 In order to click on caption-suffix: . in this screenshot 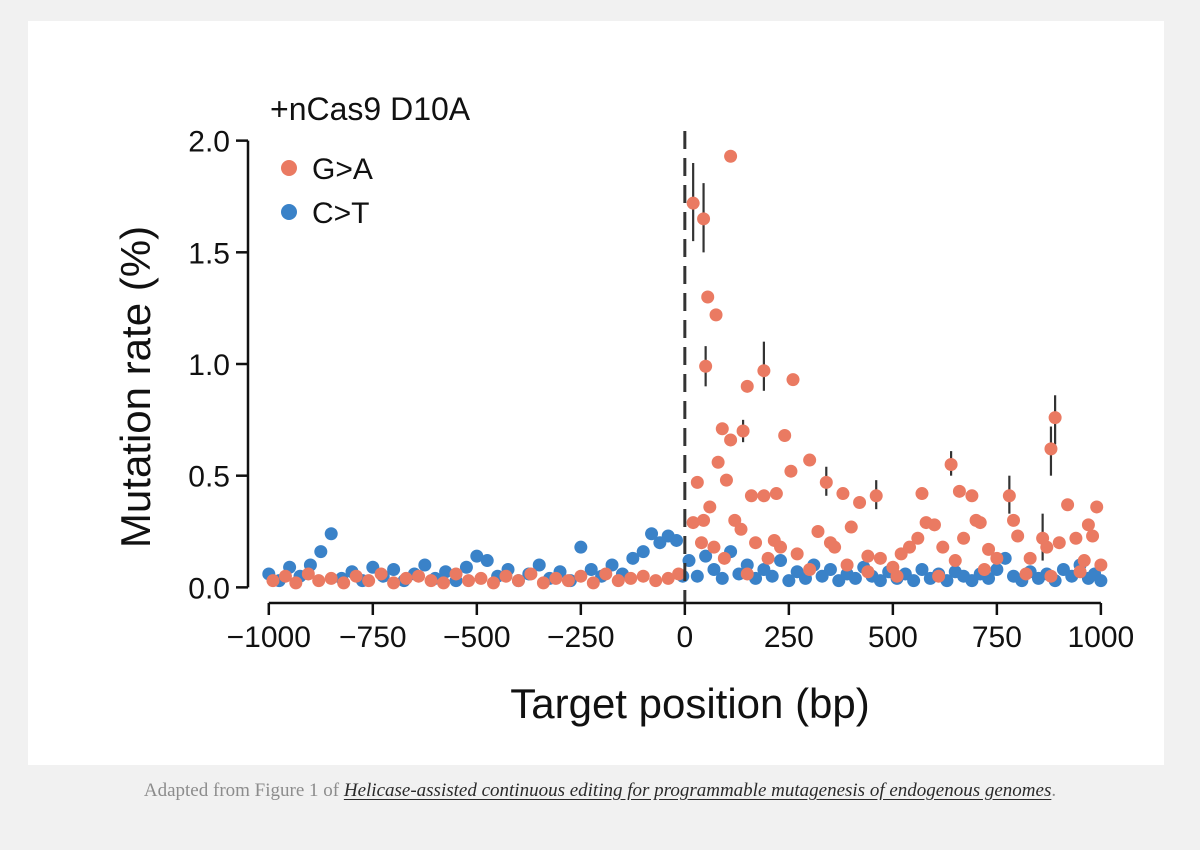, I will do `click(1054, 790)`.